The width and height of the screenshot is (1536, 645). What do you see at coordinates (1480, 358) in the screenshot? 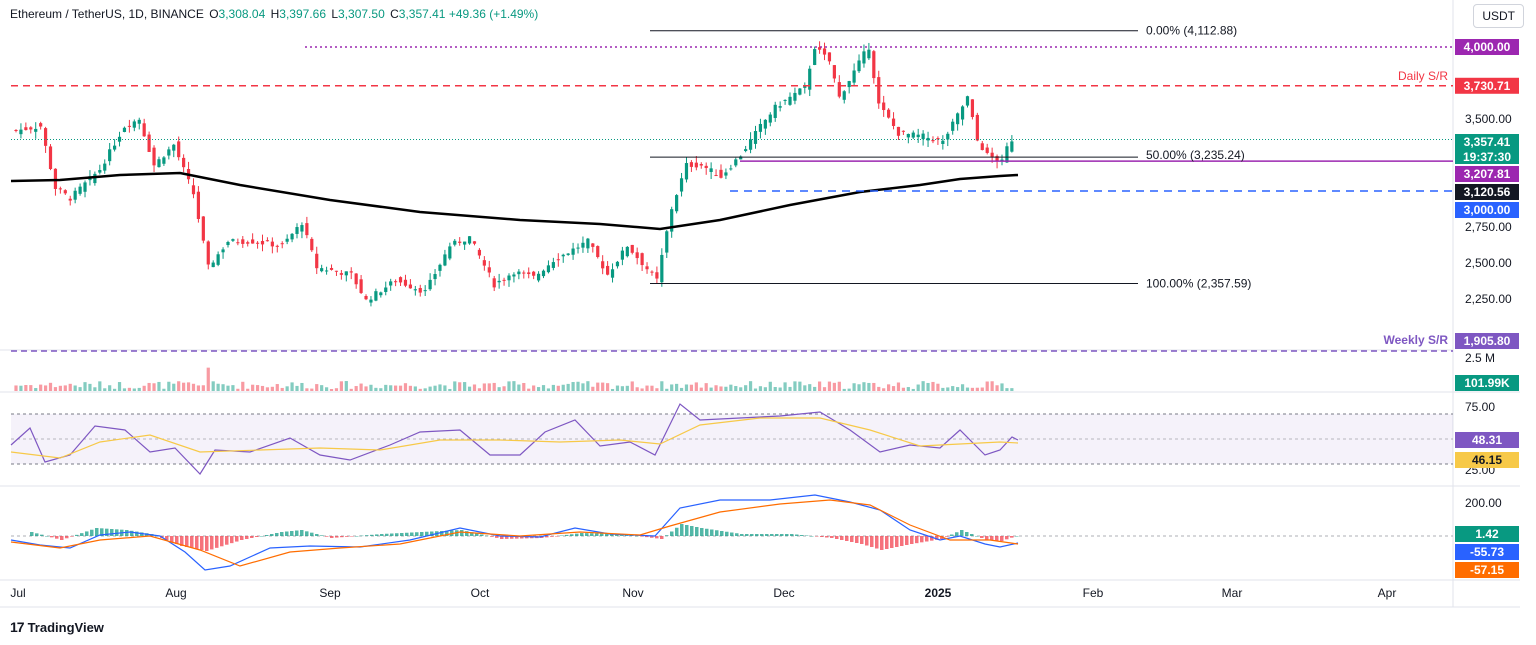
I see `volume-axis-label: 2.5 M` at bounding box center [1480, 358].